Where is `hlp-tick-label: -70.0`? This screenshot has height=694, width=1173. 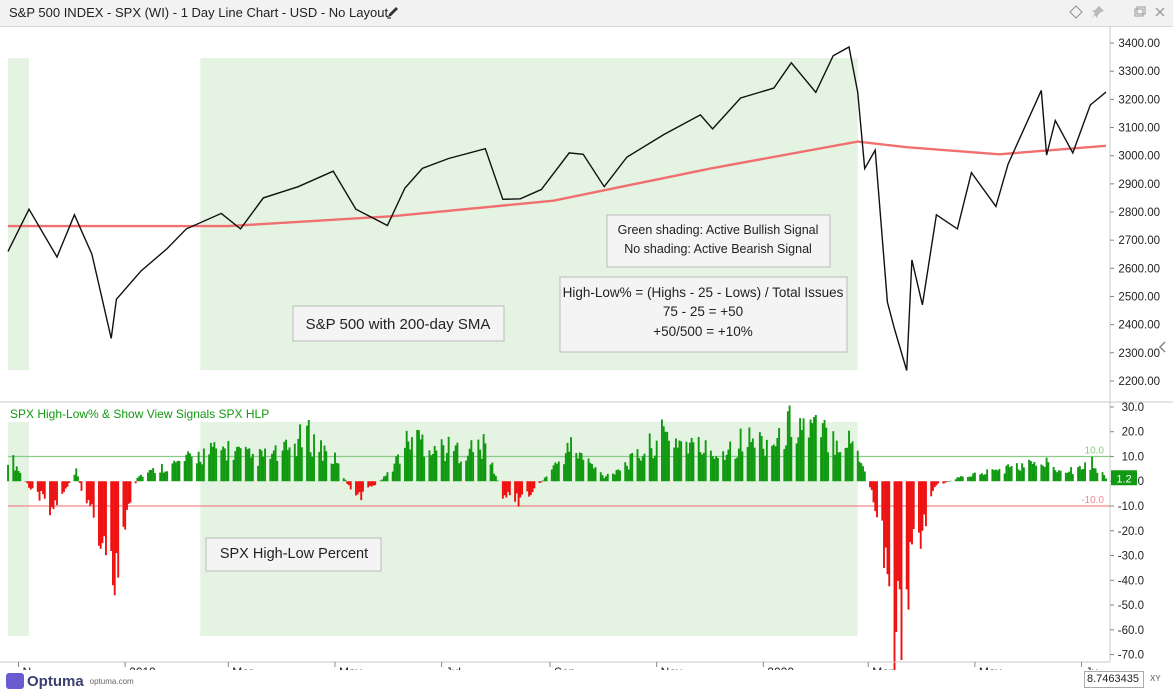
hlp-tick-label: -70.0 is located at coordinates (1131, 656).